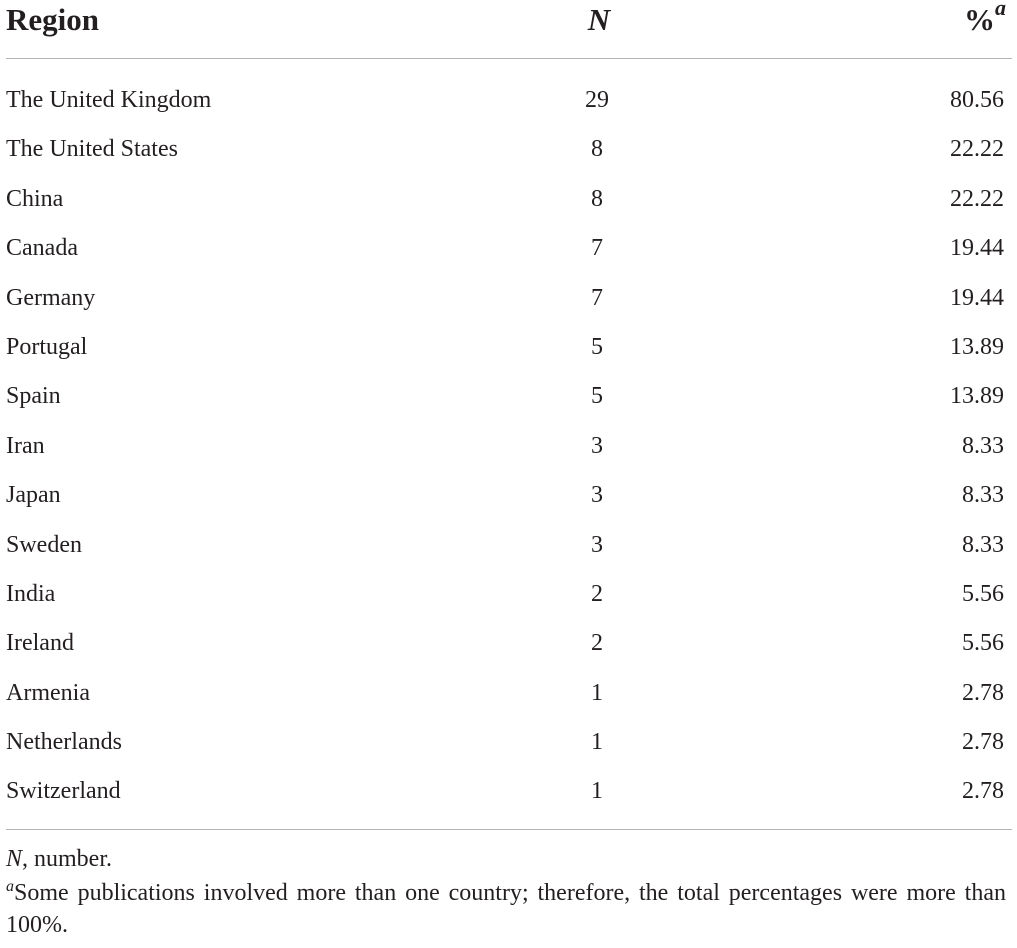  Describe the element at coordinates (509, 693) in the screenshot. I see `table-row: Armenia 1 2.78` at that location.